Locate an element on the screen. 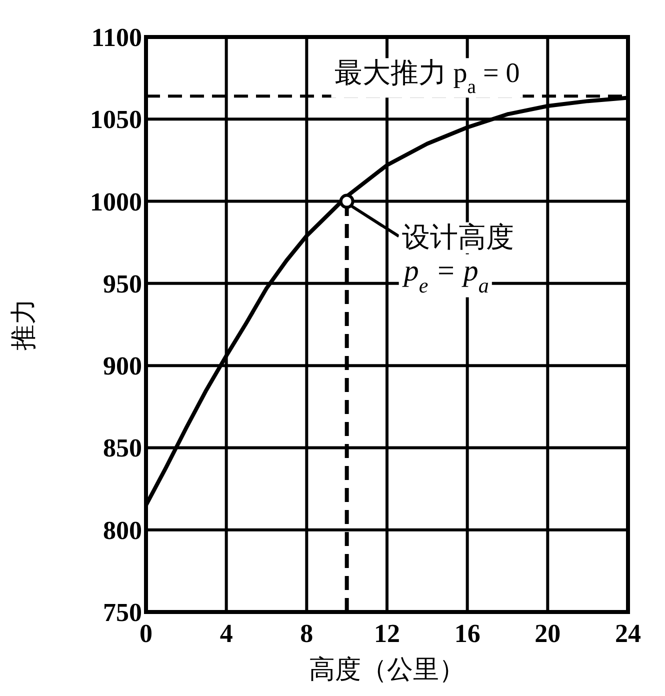 Image resolution: width=665 pixels, height=696 pixels. x-tick-label: 4 is located at coordinates (226, 633).